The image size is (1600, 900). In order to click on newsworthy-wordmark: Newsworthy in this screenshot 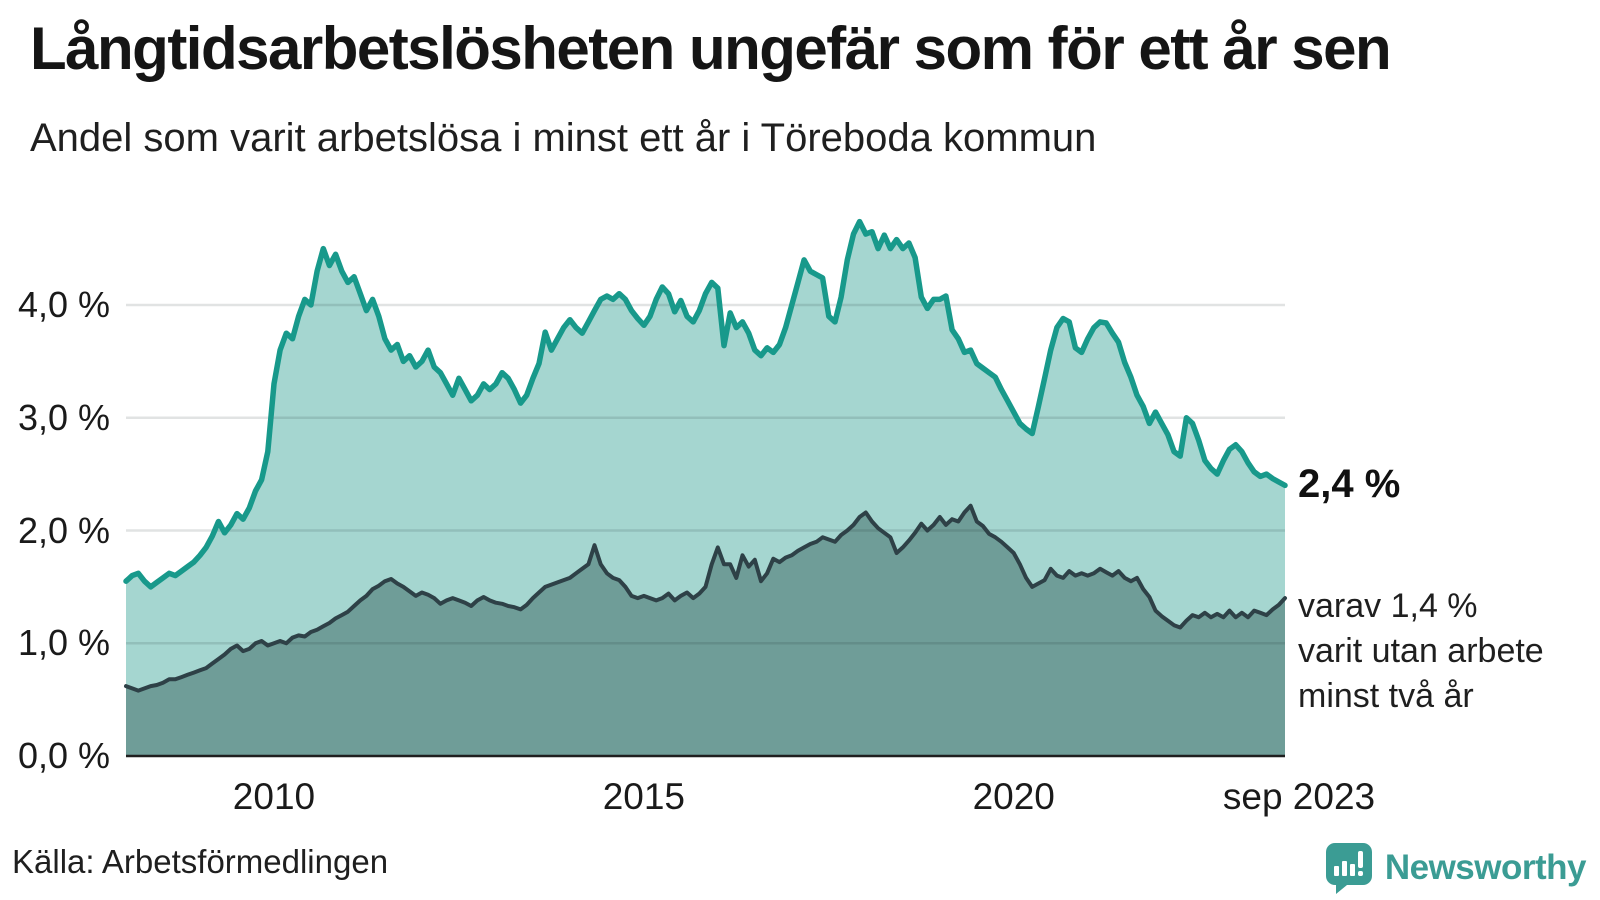, I will do `click(1485, 867)`.